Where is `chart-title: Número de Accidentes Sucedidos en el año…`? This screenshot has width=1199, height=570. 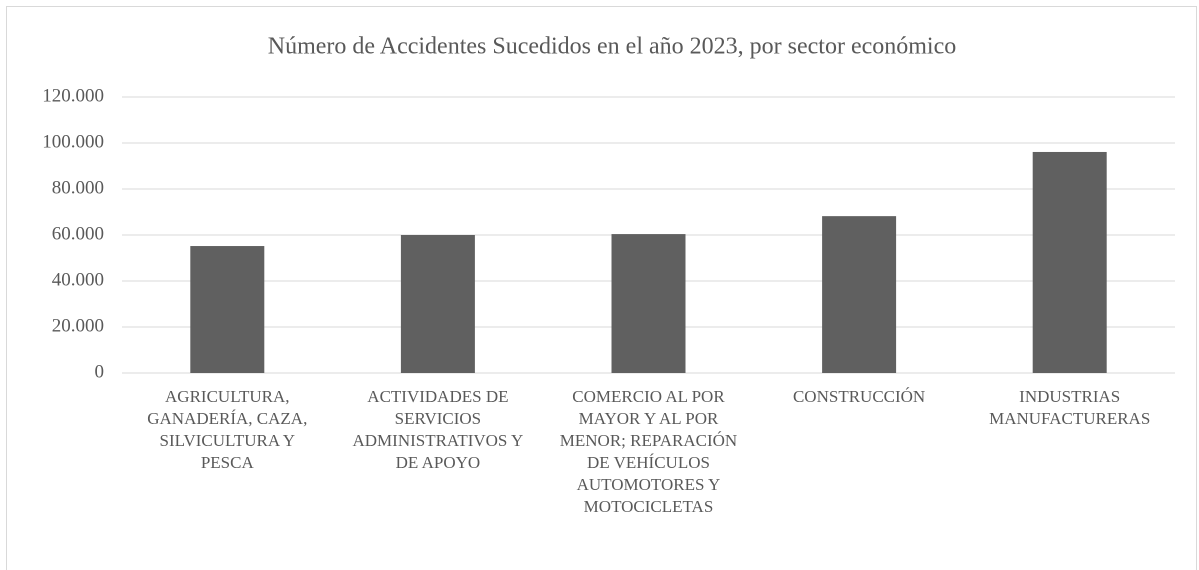 chart-title: Número de Accidentes Sucedidos en el año… is located at coordinates (612, 47).